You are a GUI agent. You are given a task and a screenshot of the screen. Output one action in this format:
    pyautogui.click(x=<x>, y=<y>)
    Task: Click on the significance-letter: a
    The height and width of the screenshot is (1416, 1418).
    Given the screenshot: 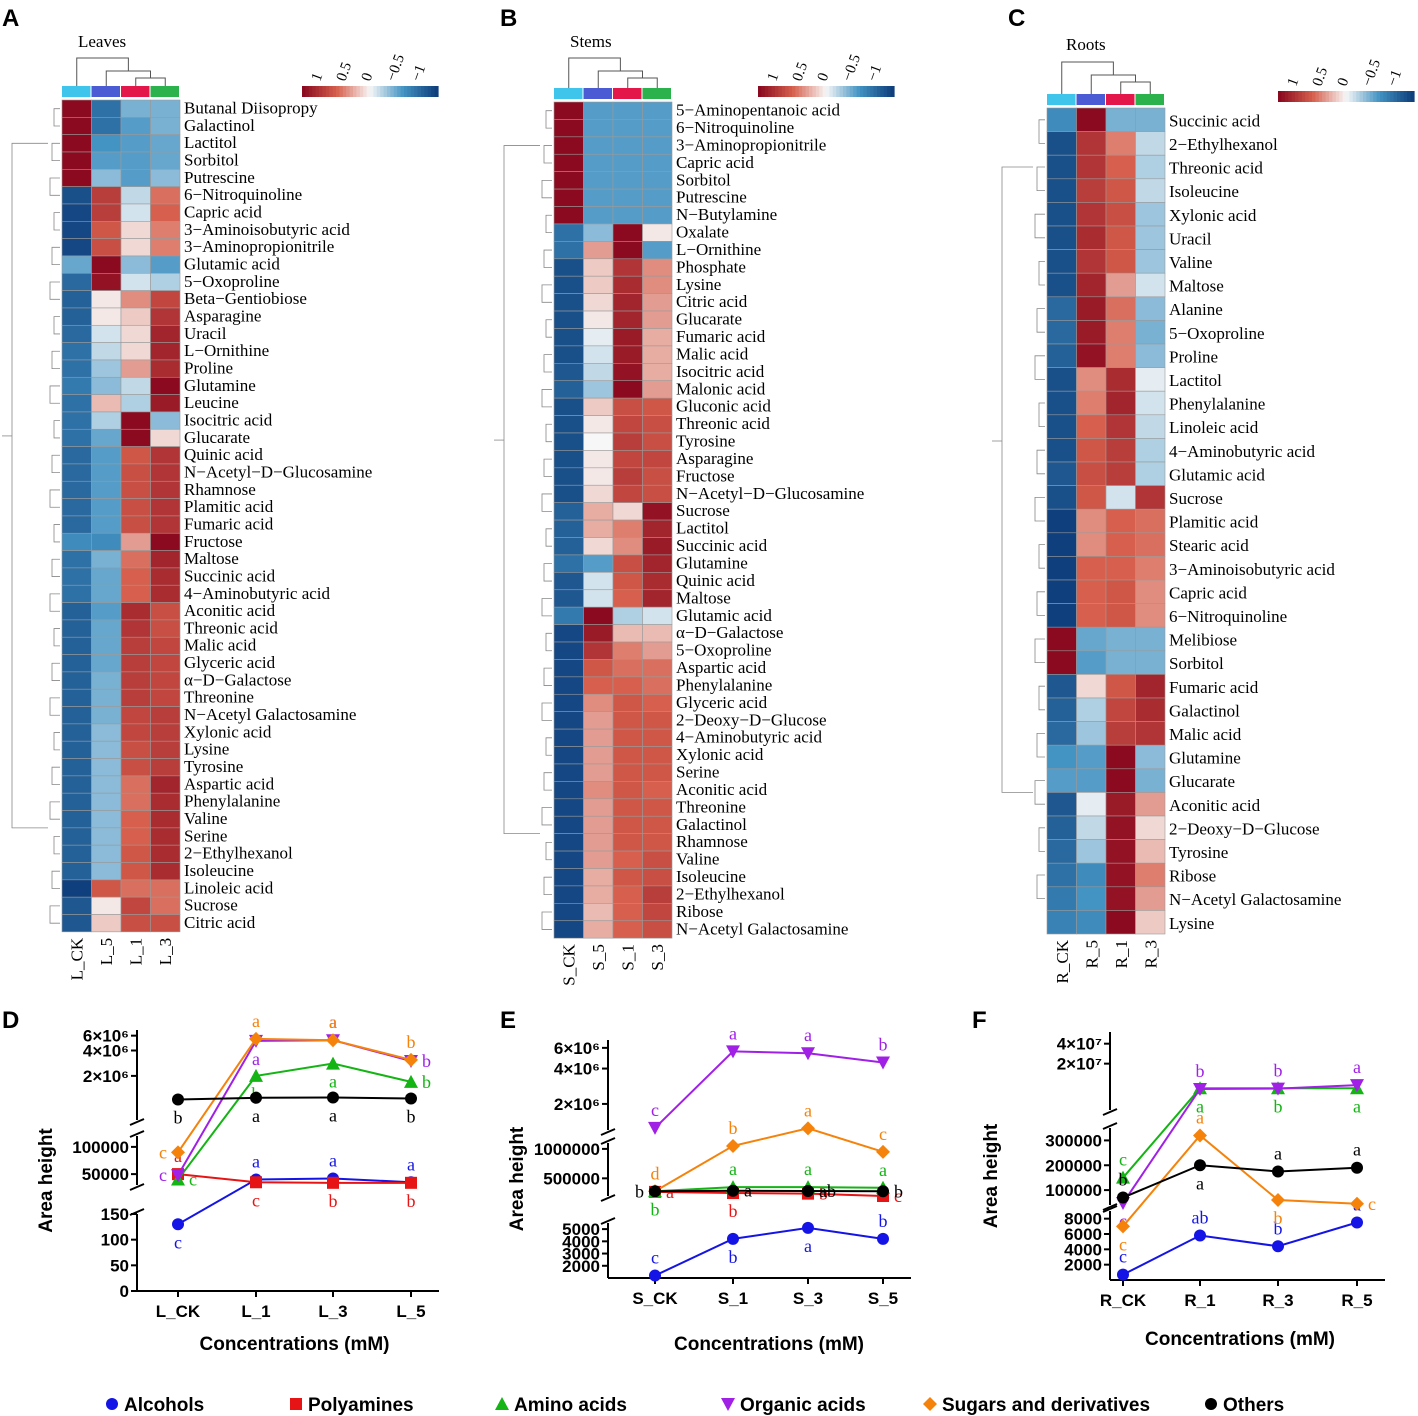 What is the action you would take?
    pyautogui.click(x=1357, y=1106)
    